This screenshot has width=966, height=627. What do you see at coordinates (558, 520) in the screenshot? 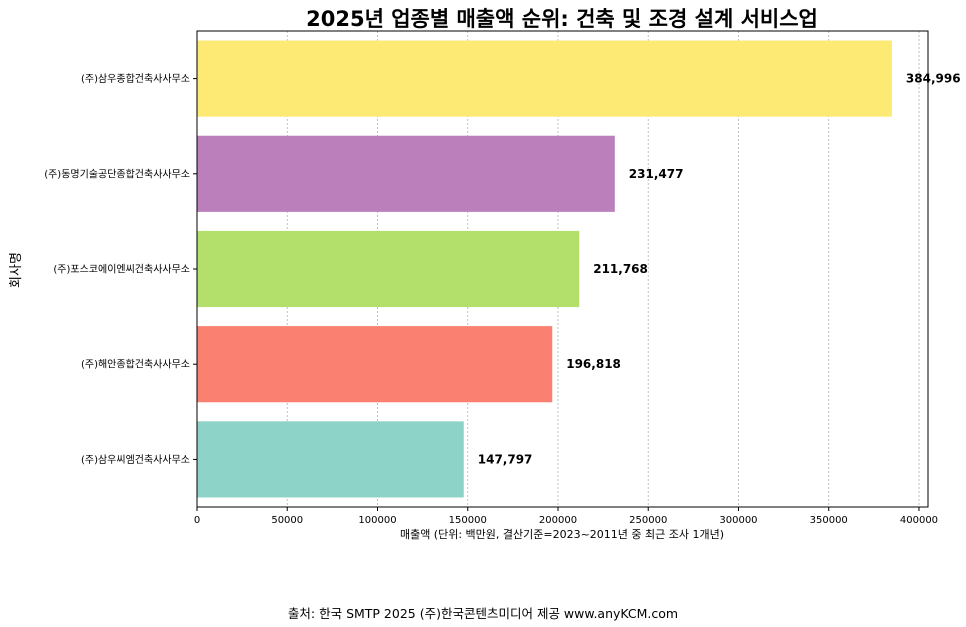
I see `x-tick-label: 200000` at bounding box center [558, 520].